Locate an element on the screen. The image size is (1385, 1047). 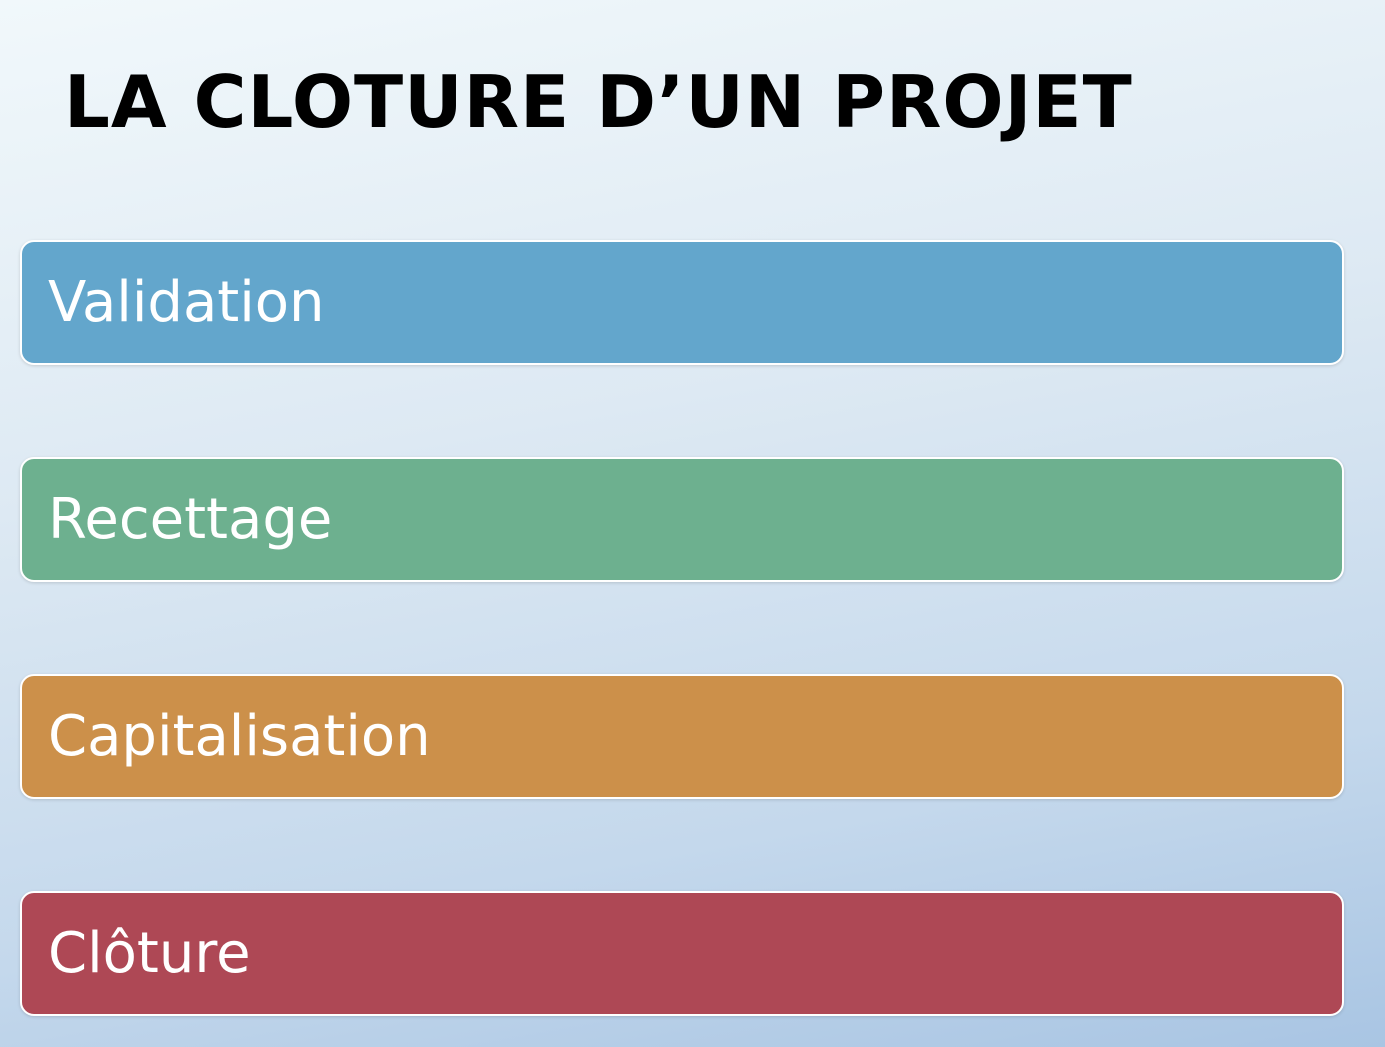
step-validation: Validation is located at coordinates (682, 302).